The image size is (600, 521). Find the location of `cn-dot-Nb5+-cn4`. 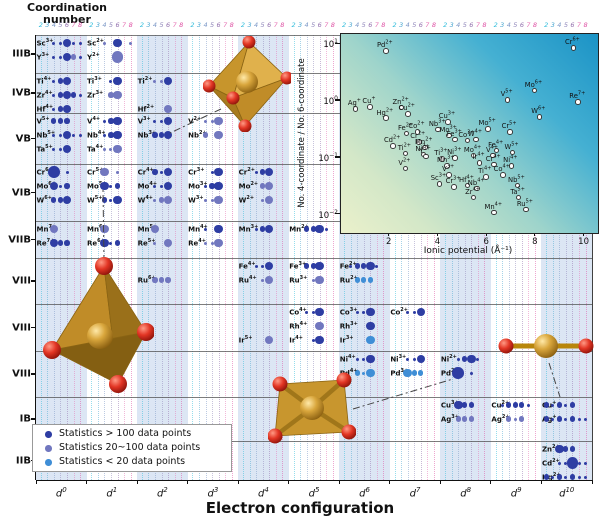

cn-dot-Nb5+-cn4 is located at coordinates (54, 135).